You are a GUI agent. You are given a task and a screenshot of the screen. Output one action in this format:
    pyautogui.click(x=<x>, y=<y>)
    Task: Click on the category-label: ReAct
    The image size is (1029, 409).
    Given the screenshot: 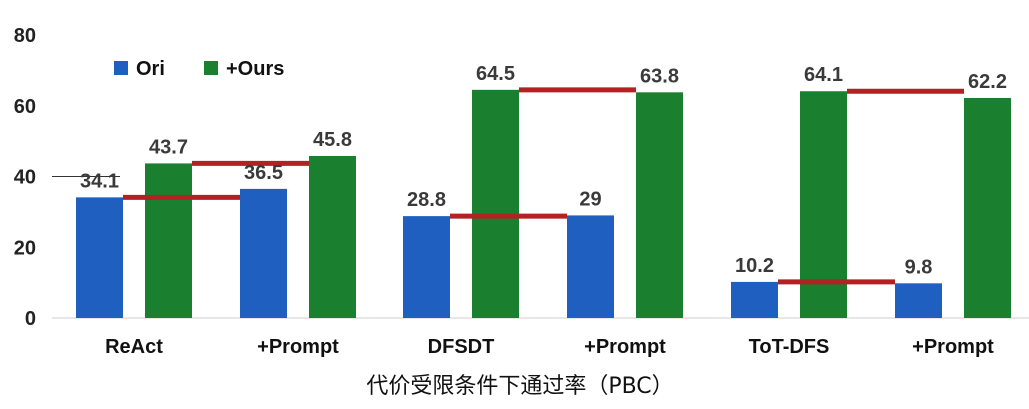 What is the action you would take?
    pyautogui.click(x=134, y=347)
    